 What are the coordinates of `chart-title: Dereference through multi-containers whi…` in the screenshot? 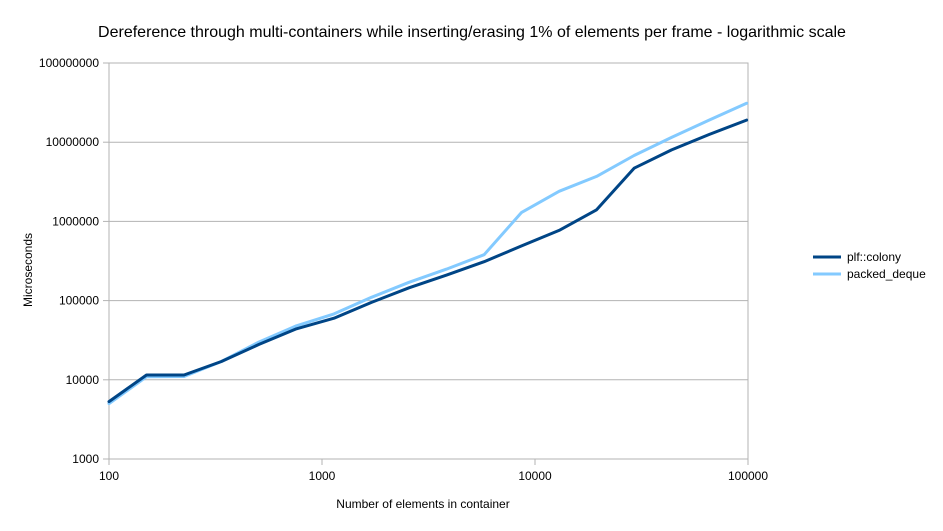 It's located at (472, 32).